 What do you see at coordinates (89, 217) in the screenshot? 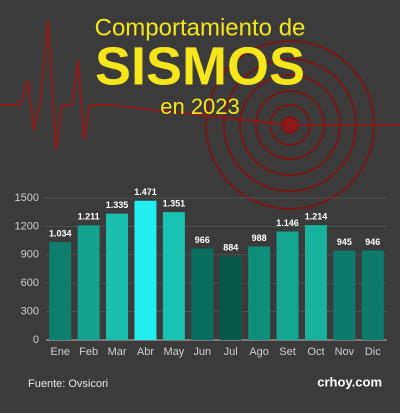
I see `value-label: 1.211` at bounding box center [89, 217].